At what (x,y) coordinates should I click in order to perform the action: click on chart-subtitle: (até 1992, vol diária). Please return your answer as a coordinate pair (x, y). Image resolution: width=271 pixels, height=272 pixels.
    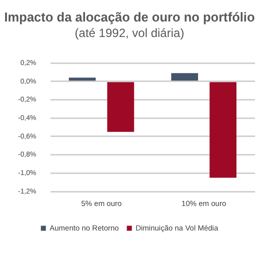
    Looking at the image, I should click on (129, 33).